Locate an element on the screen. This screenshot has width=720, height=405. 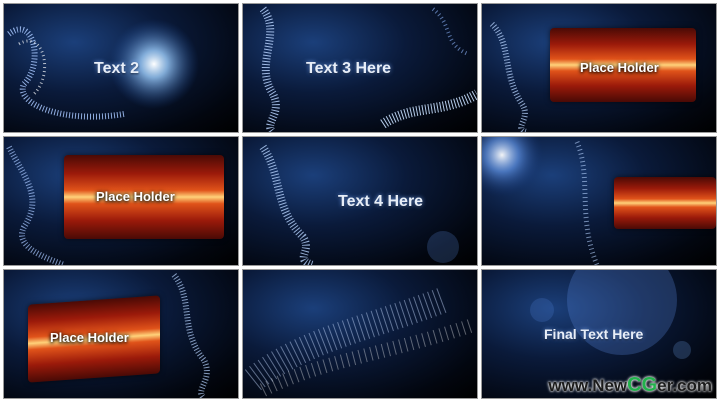
frame-9: Final Text Here is located at coordinates (599, 334).